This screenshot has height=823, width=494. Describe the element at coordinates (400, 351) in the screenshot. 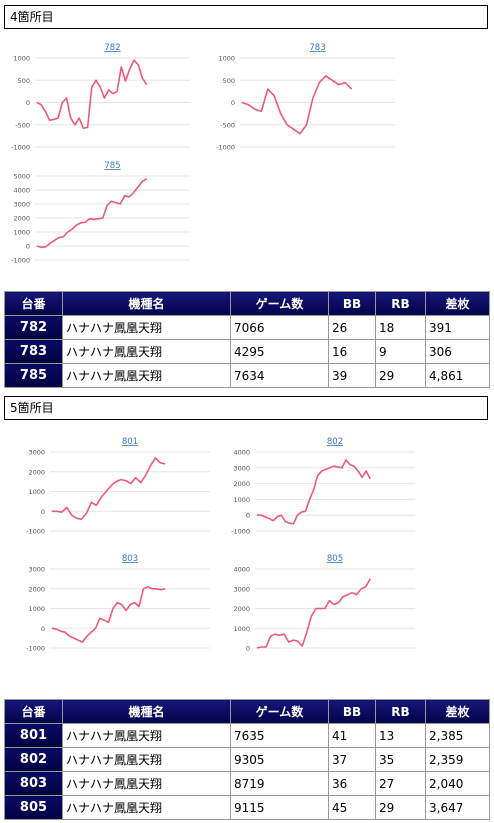

I see `cell-rb: 9` at that location.